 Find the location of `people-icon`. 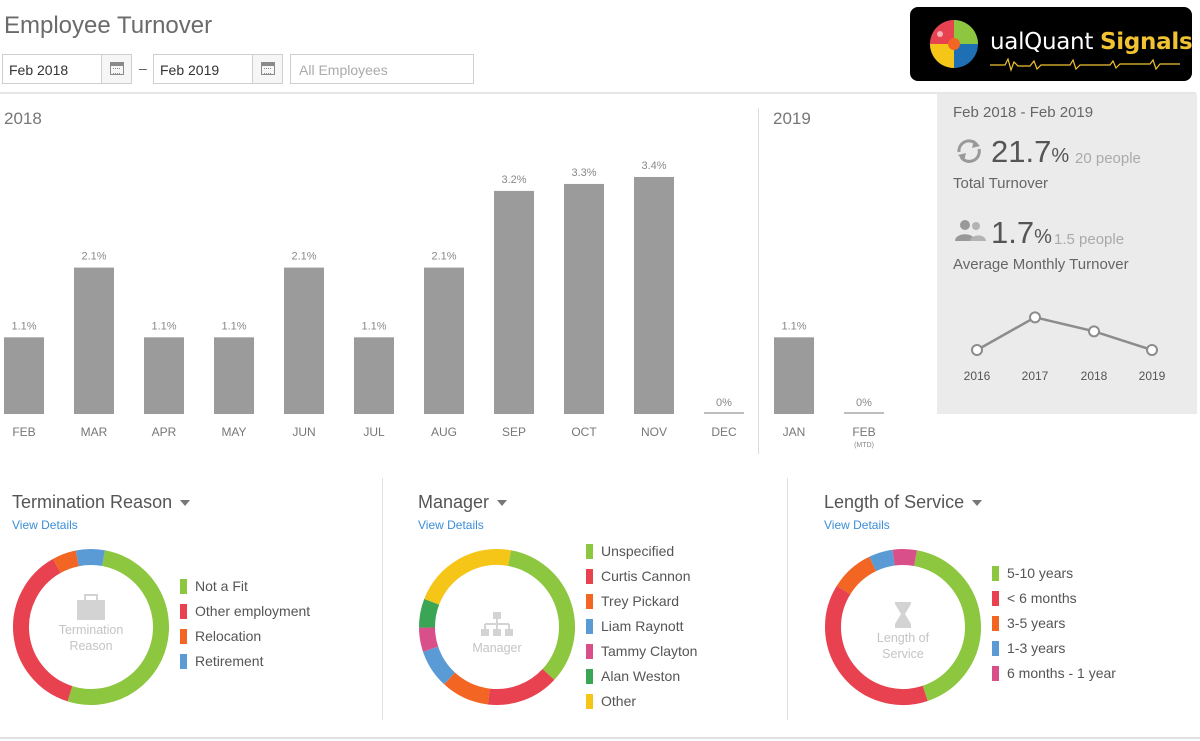

people-icon is located at coordinates (970, 230).